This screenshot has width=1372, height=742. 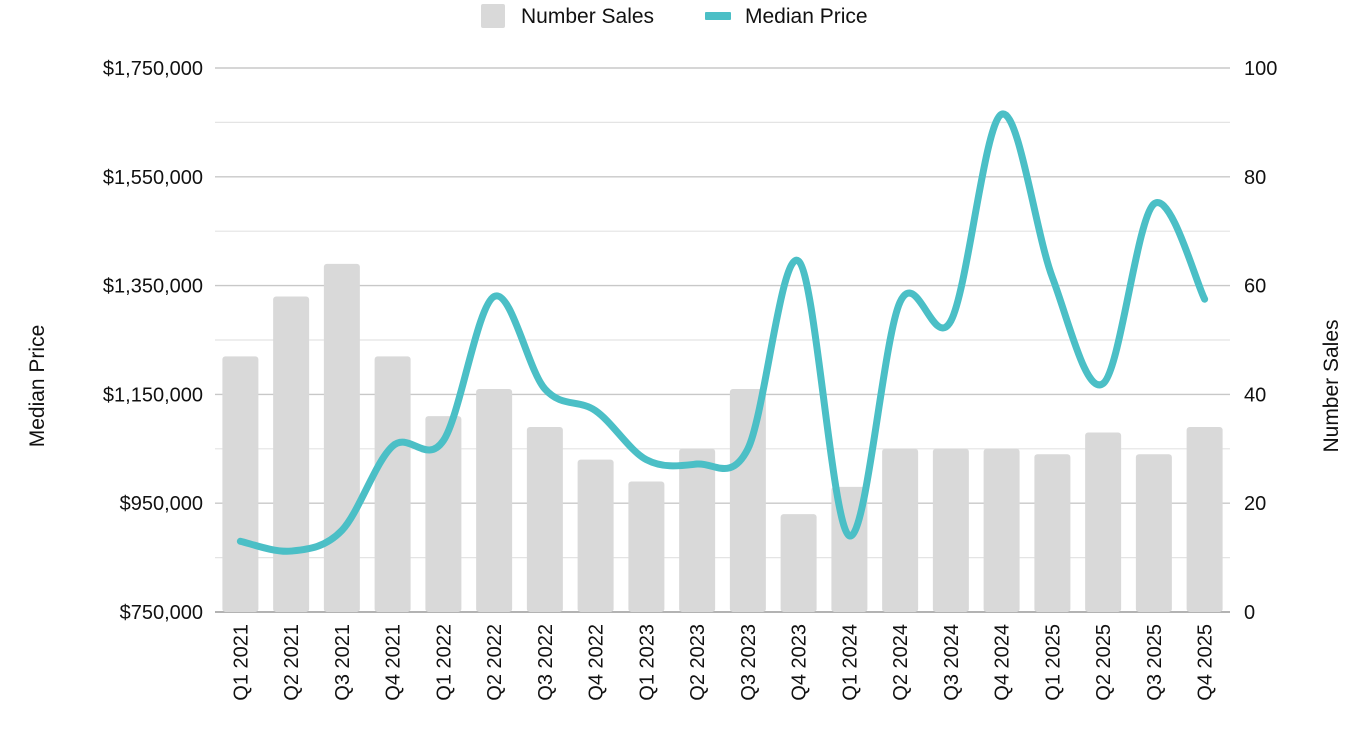 I want to click on x-axis-tick-label: Q4 2025, so click(x=1206, y=662).